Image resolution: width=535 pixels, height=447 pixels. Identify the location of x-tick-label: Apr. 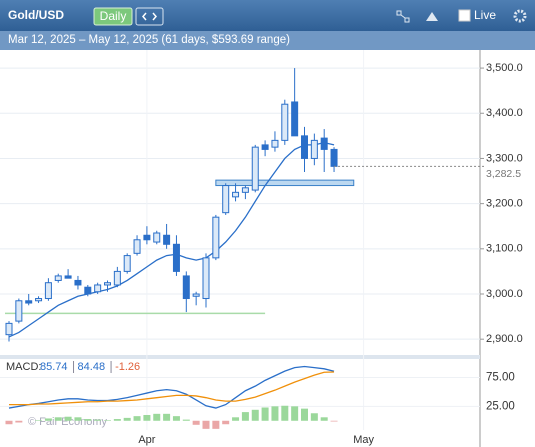
(146, 440).